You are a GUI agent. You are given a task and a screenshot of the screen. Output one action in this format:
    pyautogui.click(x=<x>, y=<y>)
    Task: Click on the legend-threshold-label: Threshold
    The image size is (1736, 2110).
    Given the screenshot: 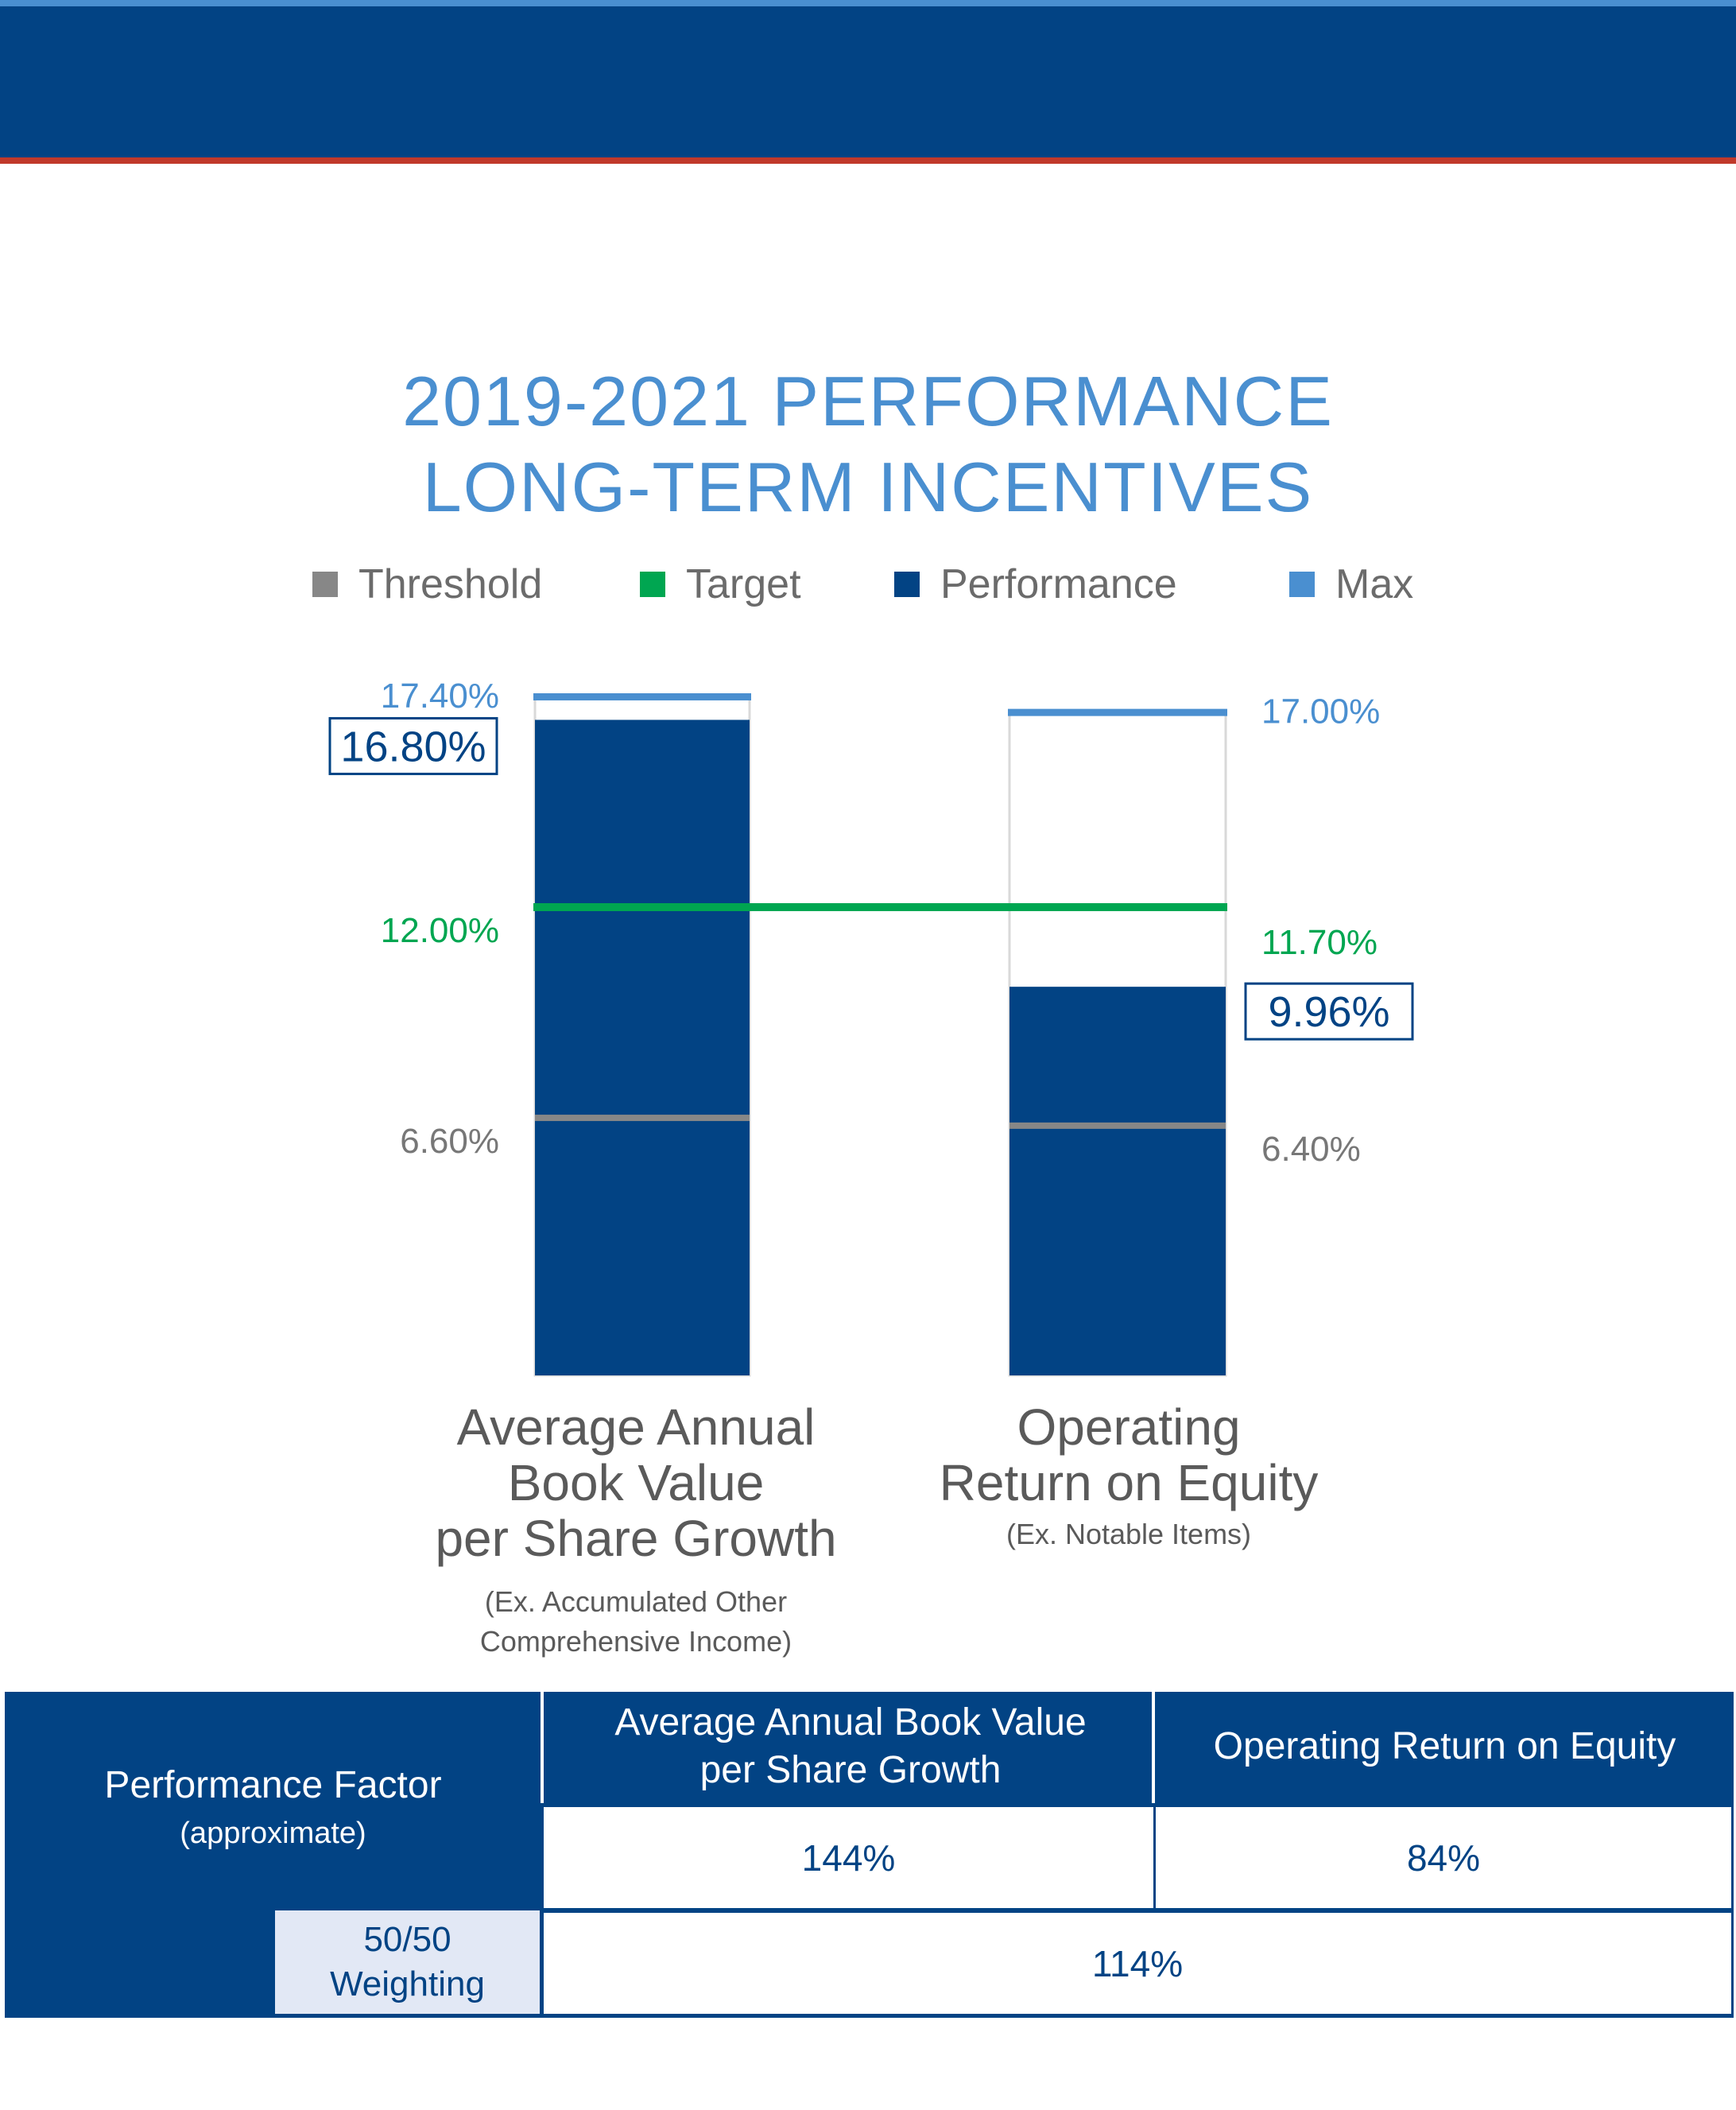 What is the action you would take?
    pyautogui.click(x=450, y=584)
    